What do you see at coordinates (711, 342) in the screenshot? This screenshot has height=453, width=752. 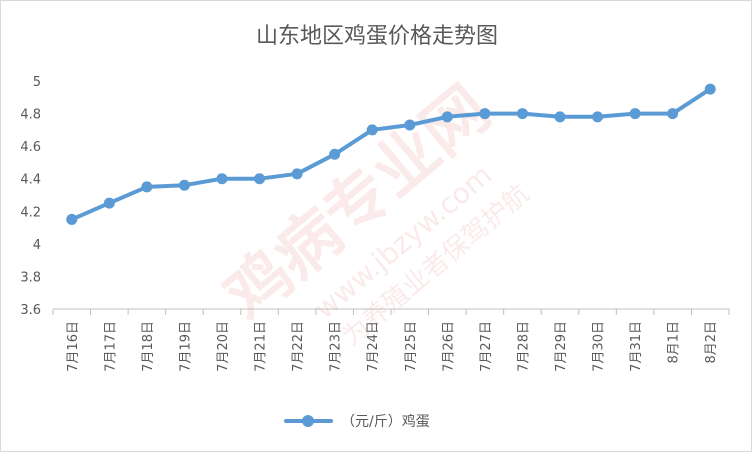 I see `x-tick-label: 8月2日` at bounding box center [711, 342].